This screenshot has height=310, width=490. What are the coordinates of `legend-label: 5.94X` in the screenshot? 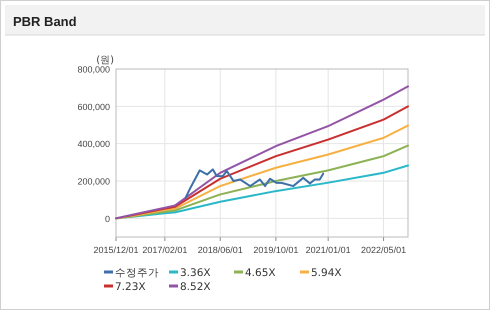 It's located at (326, 273).